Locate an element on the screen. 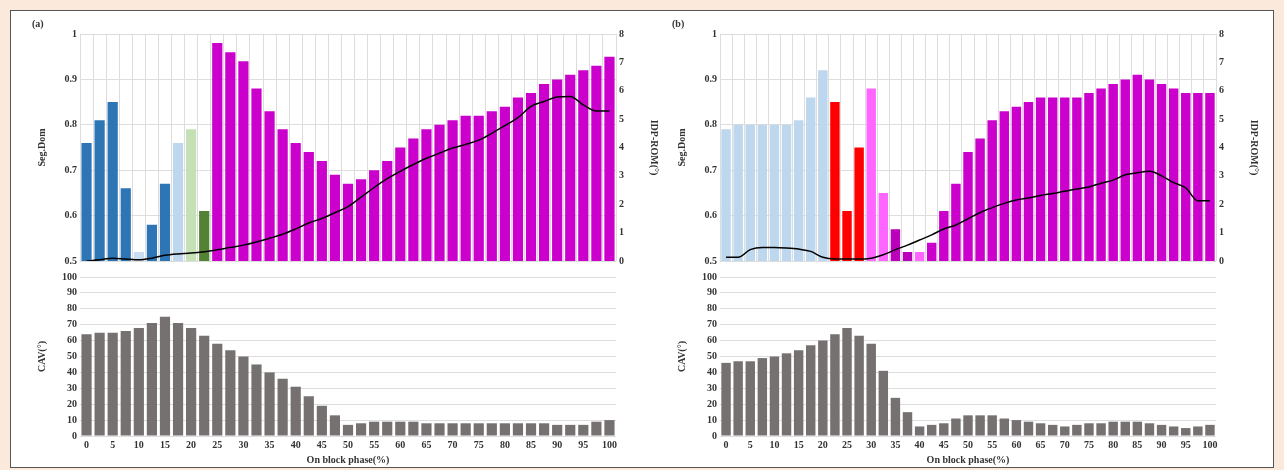 This screenshot has height=470, width=1284. y-tick-label: 80 is located at coordinates (72, 308).